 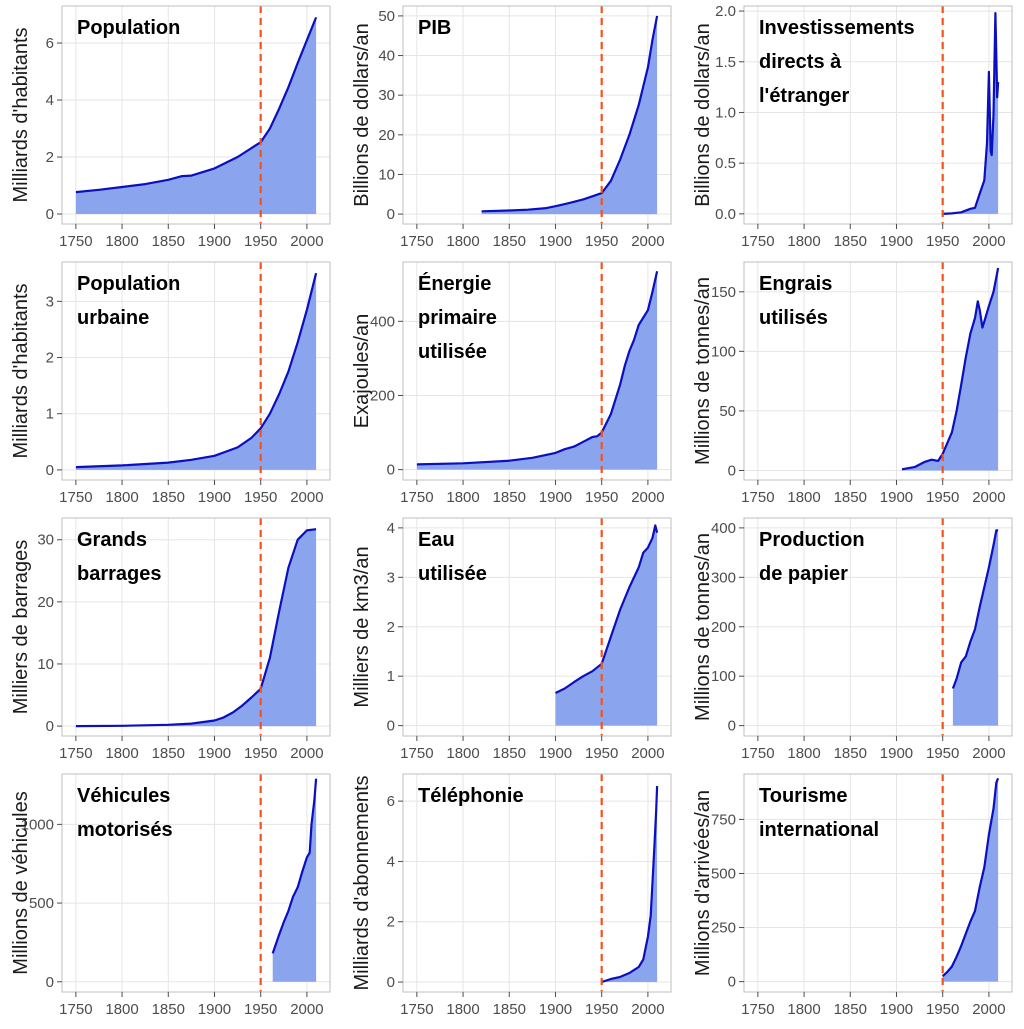 What do you see at coordinates (362, 114) in the screenshot?
I see `y-axis-title: Billions de dollars/an` at bounding box center [362, 114].